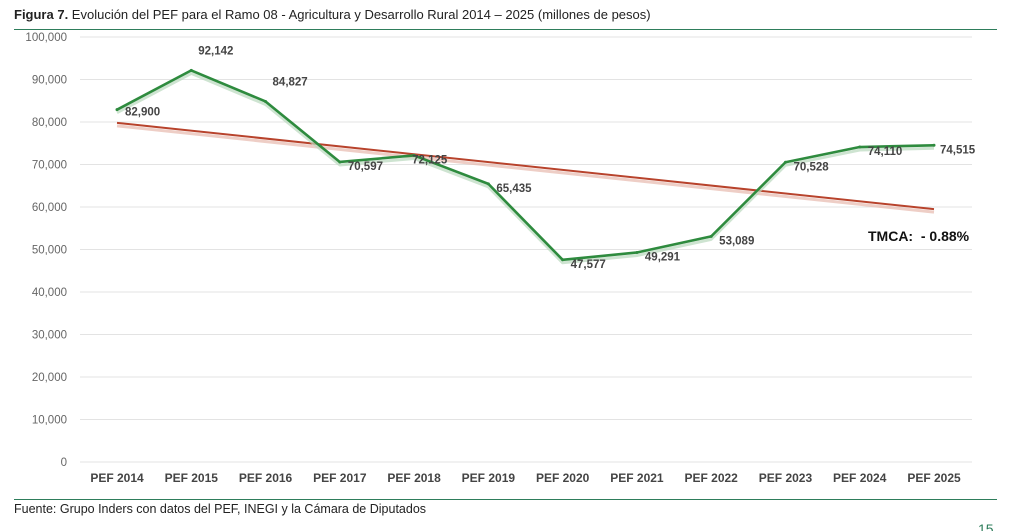  I want to click on y-tick-label: 50,000, so click(49, 251).